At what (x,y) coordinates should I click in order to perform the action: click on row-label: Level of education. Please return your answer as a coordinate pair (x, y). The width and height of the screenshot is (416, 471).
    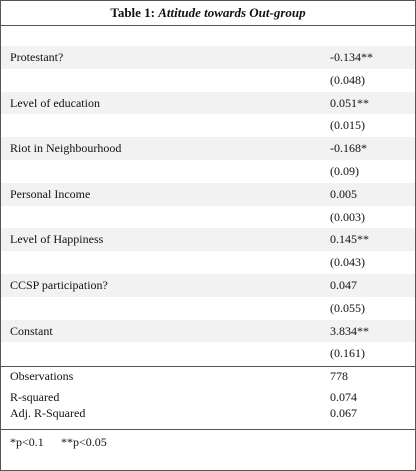
    Looking at the image, I should click on (55, 102).